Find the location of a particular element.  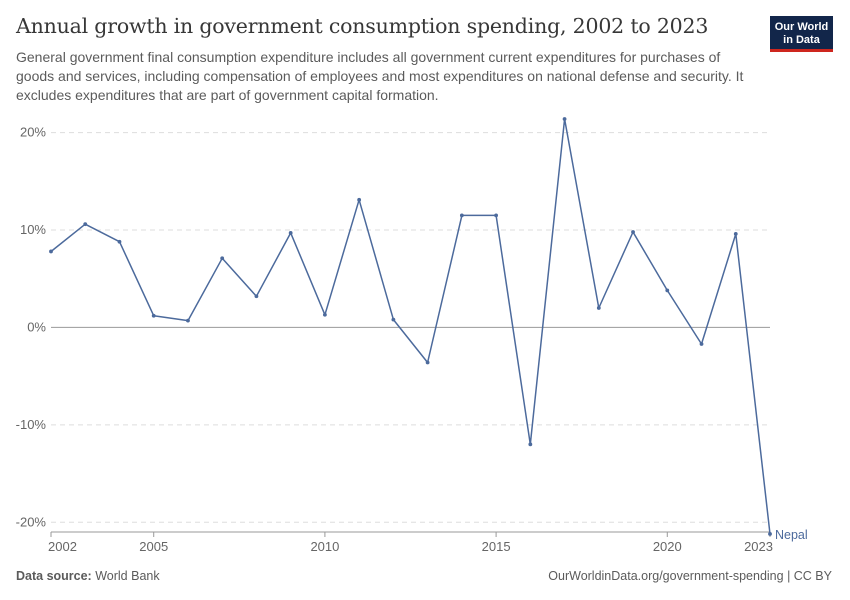

y-tick-label: 10% is located at coordinates (33, 229).